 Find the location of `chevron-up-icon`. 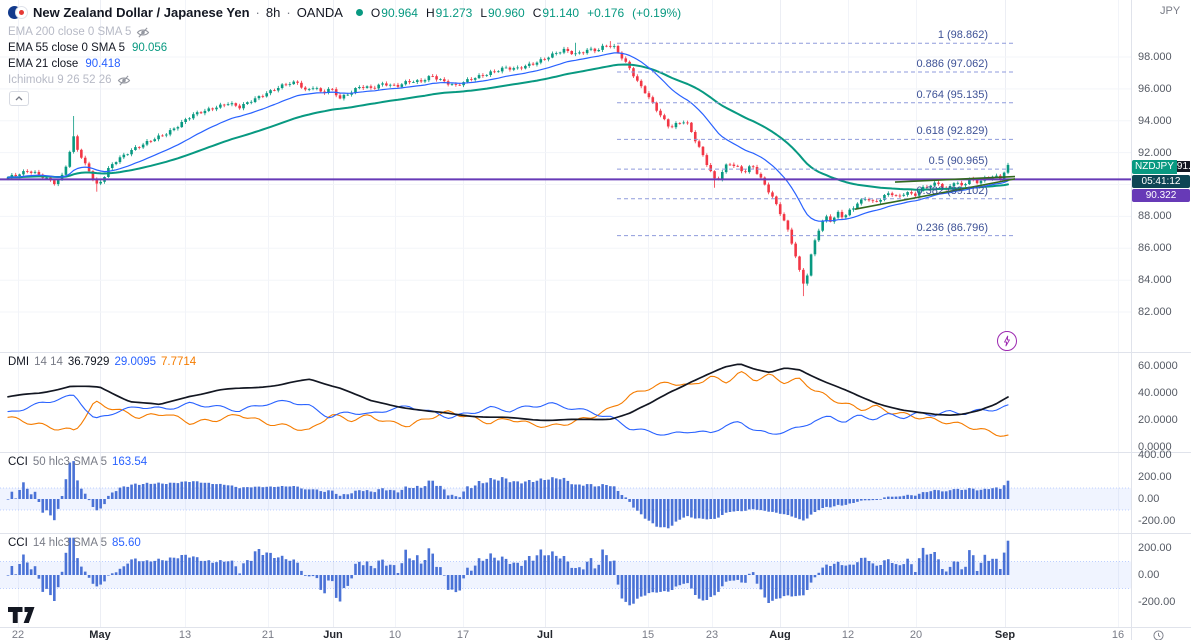

chevron-up-icon is located at coordinates (19, 98).